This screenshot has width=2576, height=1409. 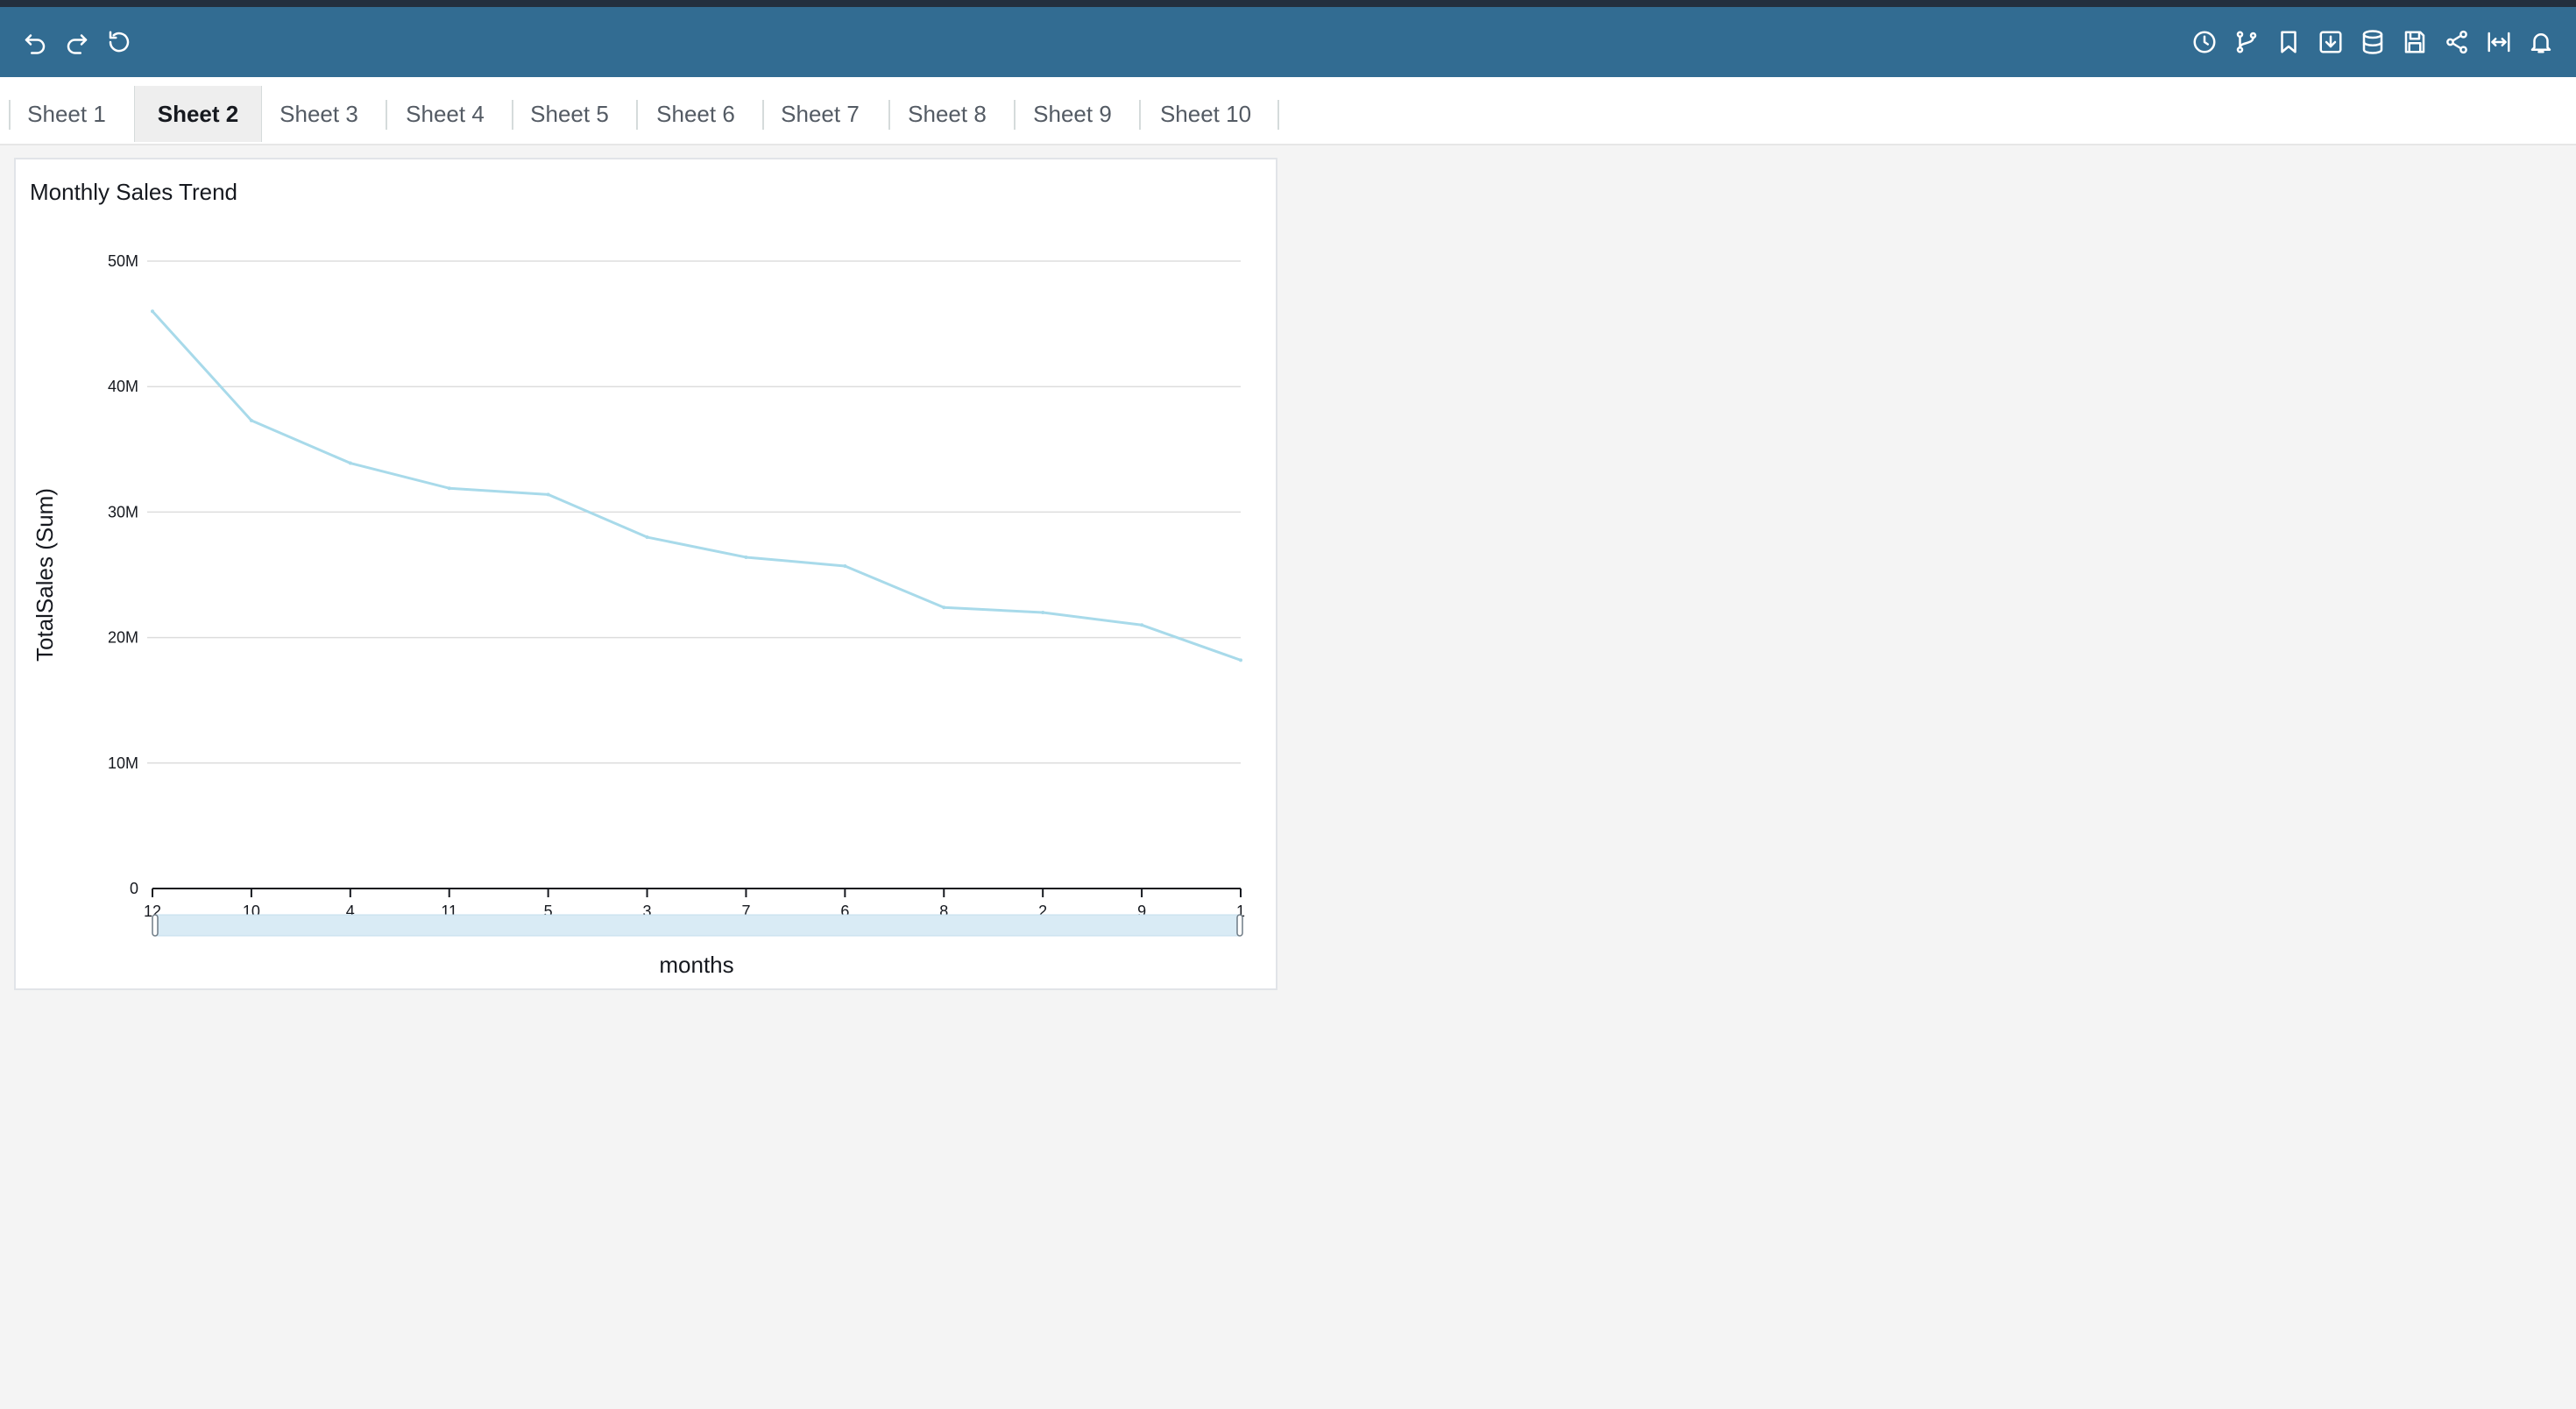 I want to click on tab-sheet-8: Sheet 8, so click(x=947, y=114).